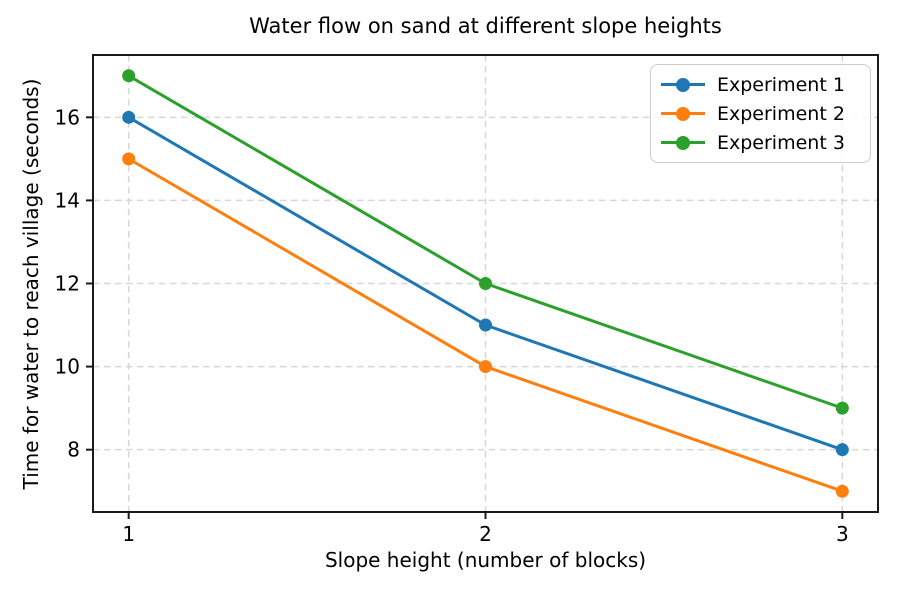 The width and height of the screenshot is (900, 600). I want to click on legend-item-experiment-1: Experiment 1, so click(760, 85).